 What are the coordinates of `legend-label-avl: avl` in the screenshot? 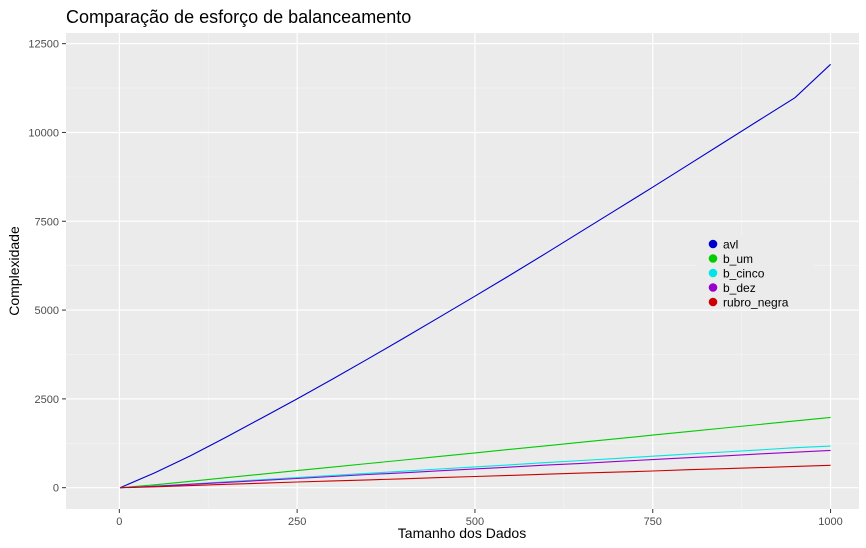 It's located at (730, 244).